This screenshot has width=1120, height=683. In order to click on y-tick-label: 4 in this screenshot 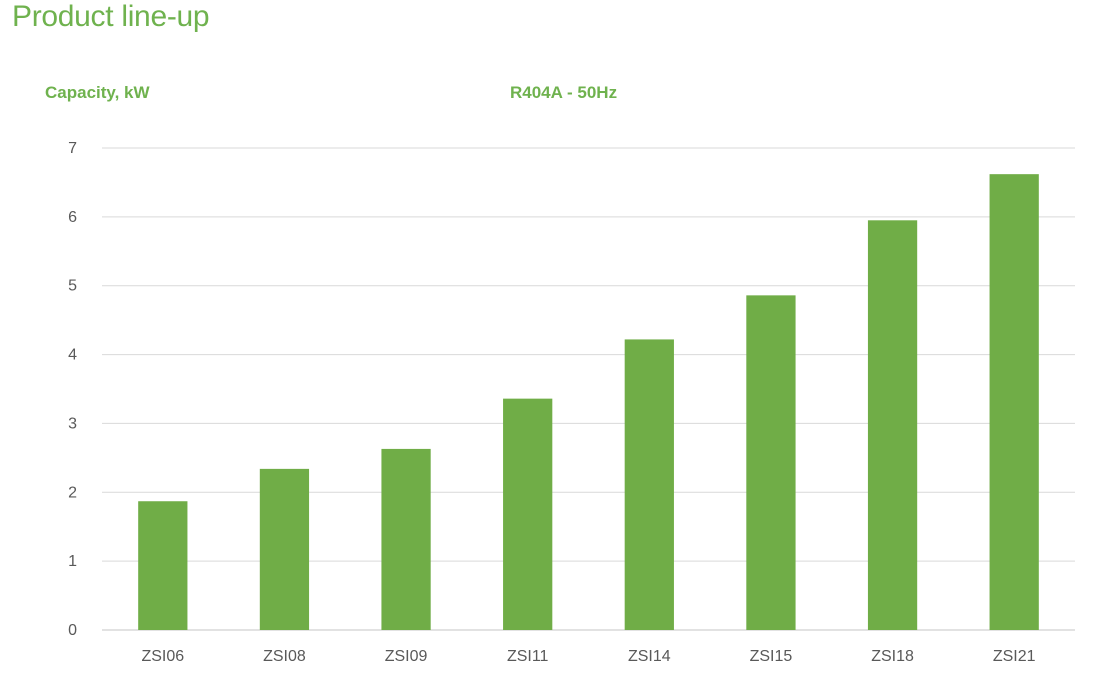, I will do `click(72, 355)`.